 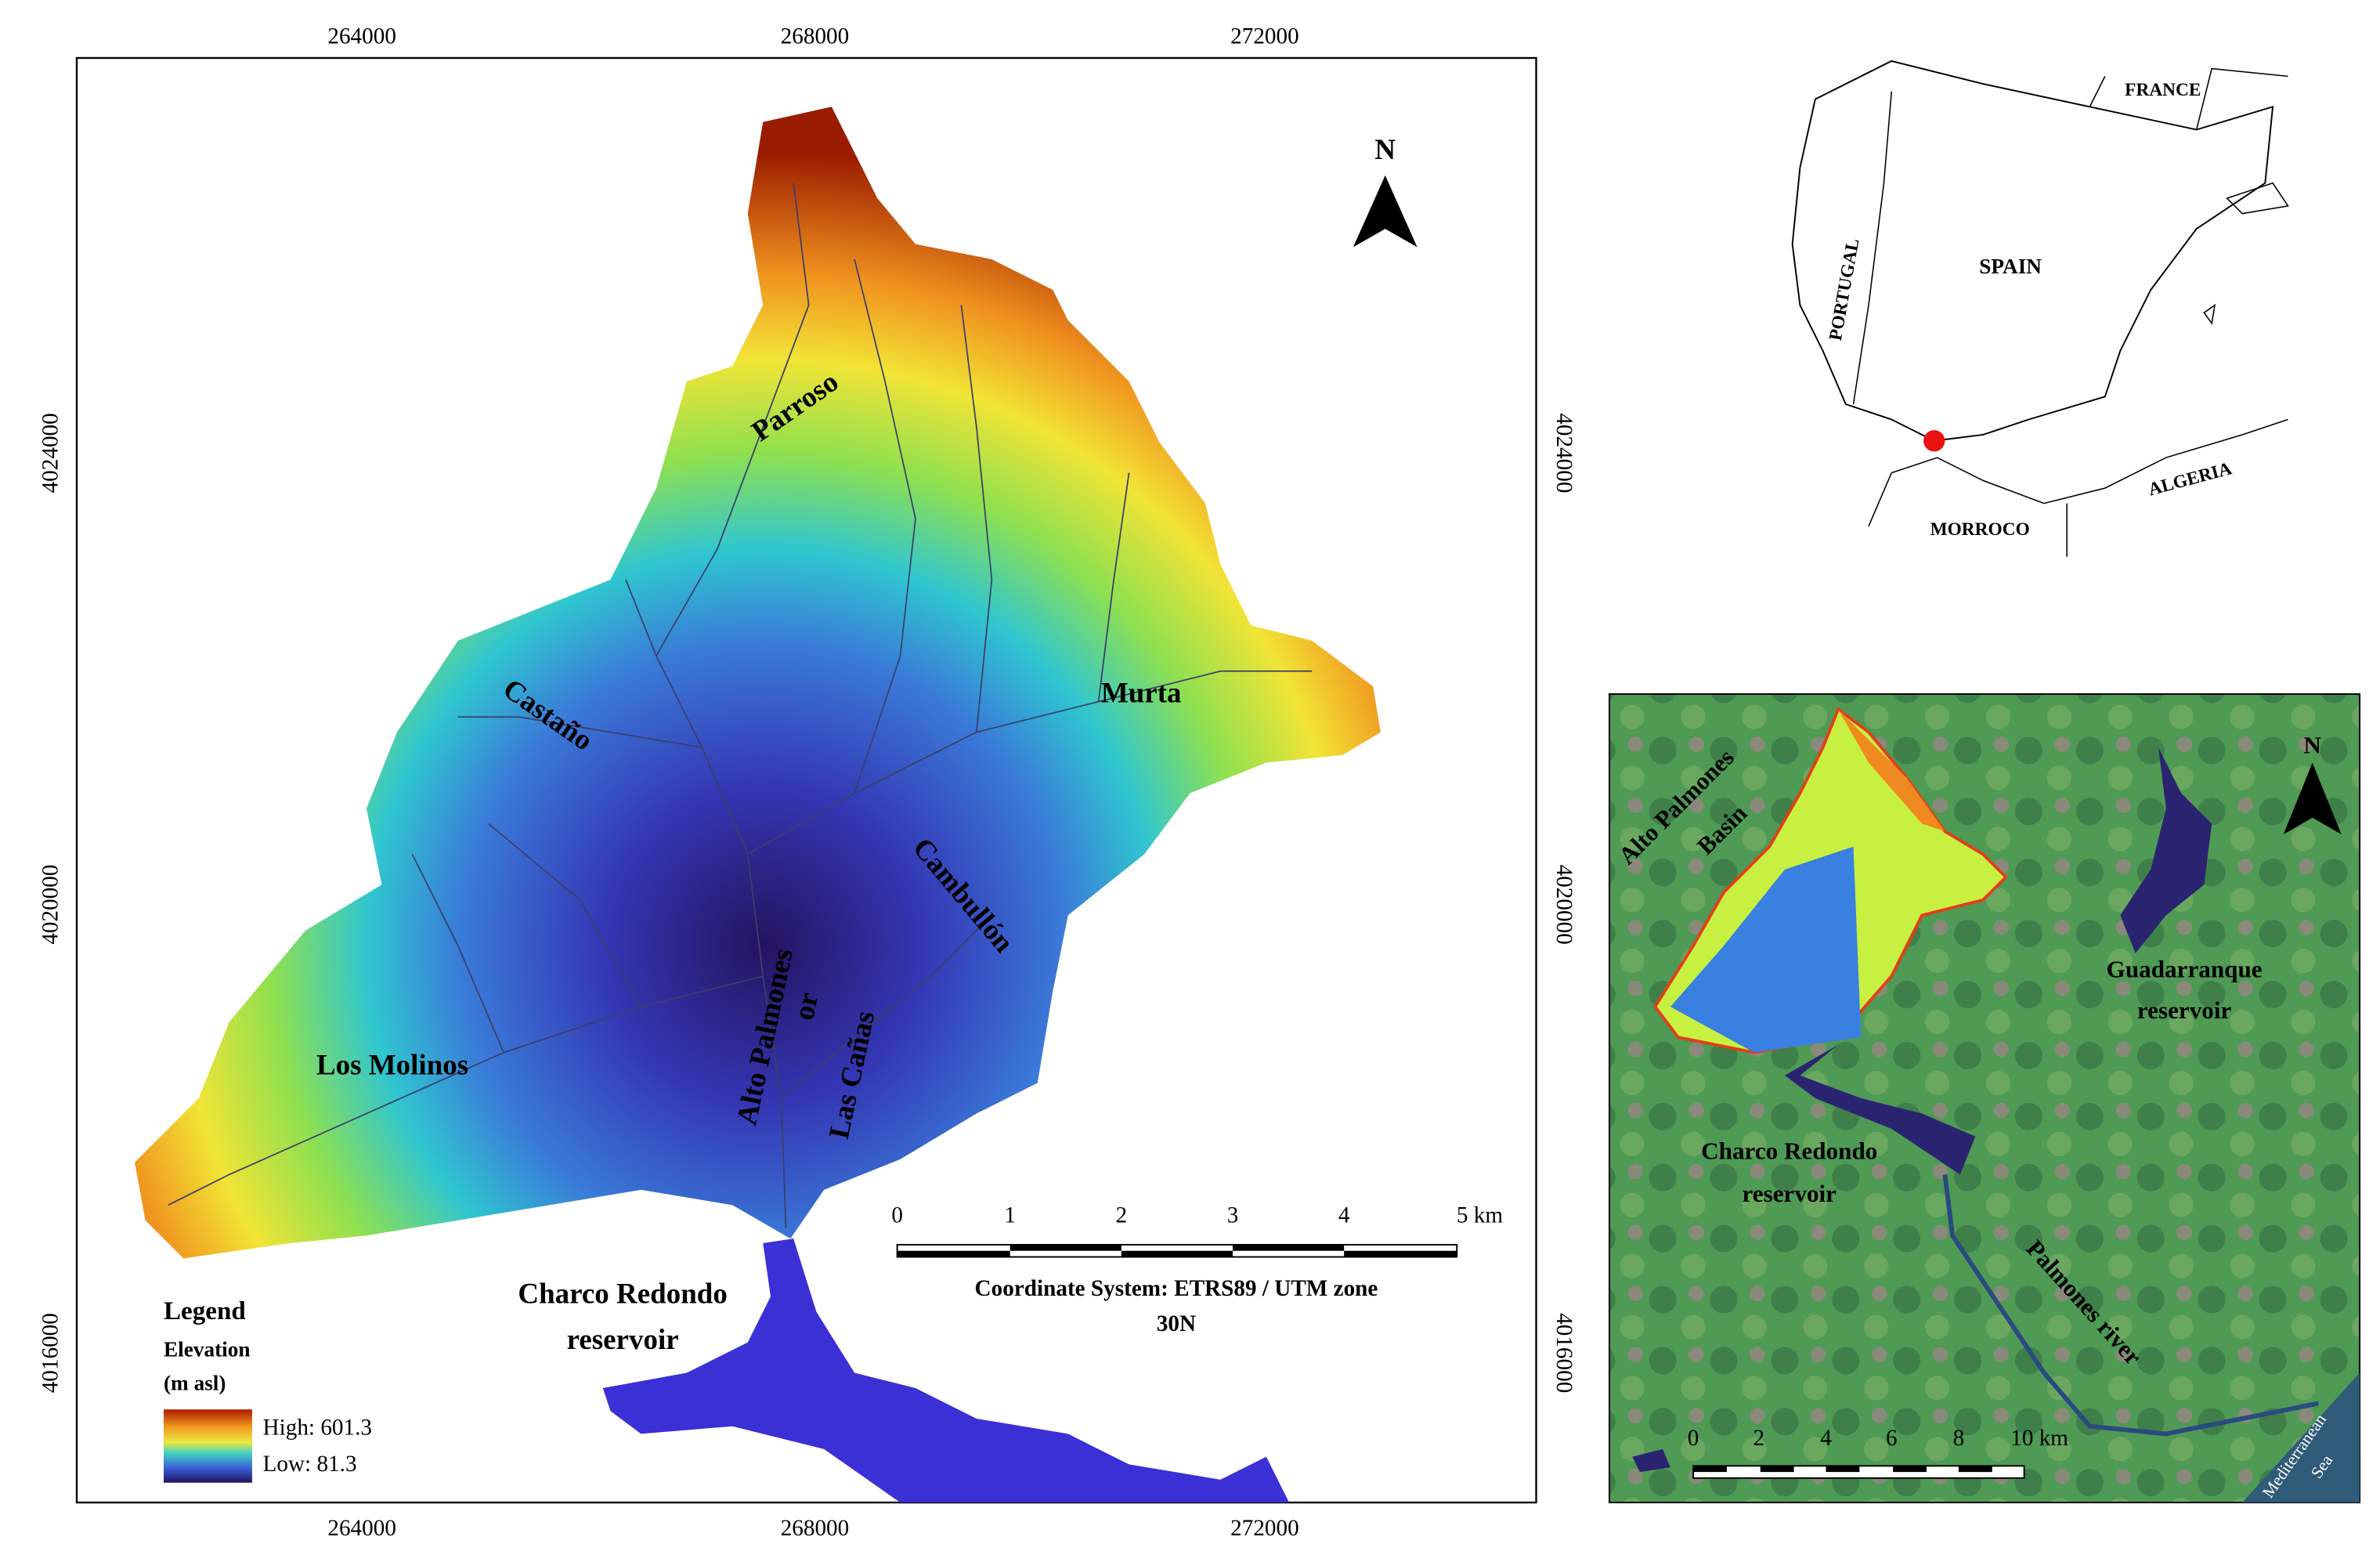 I want to click on portugal-border, so click(x=1872, y=248).